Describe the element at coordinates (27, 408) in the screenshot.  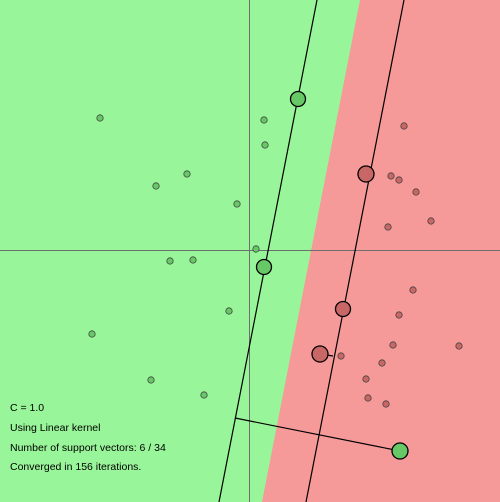
I see `c-value-text: C = 1.0` at that location.